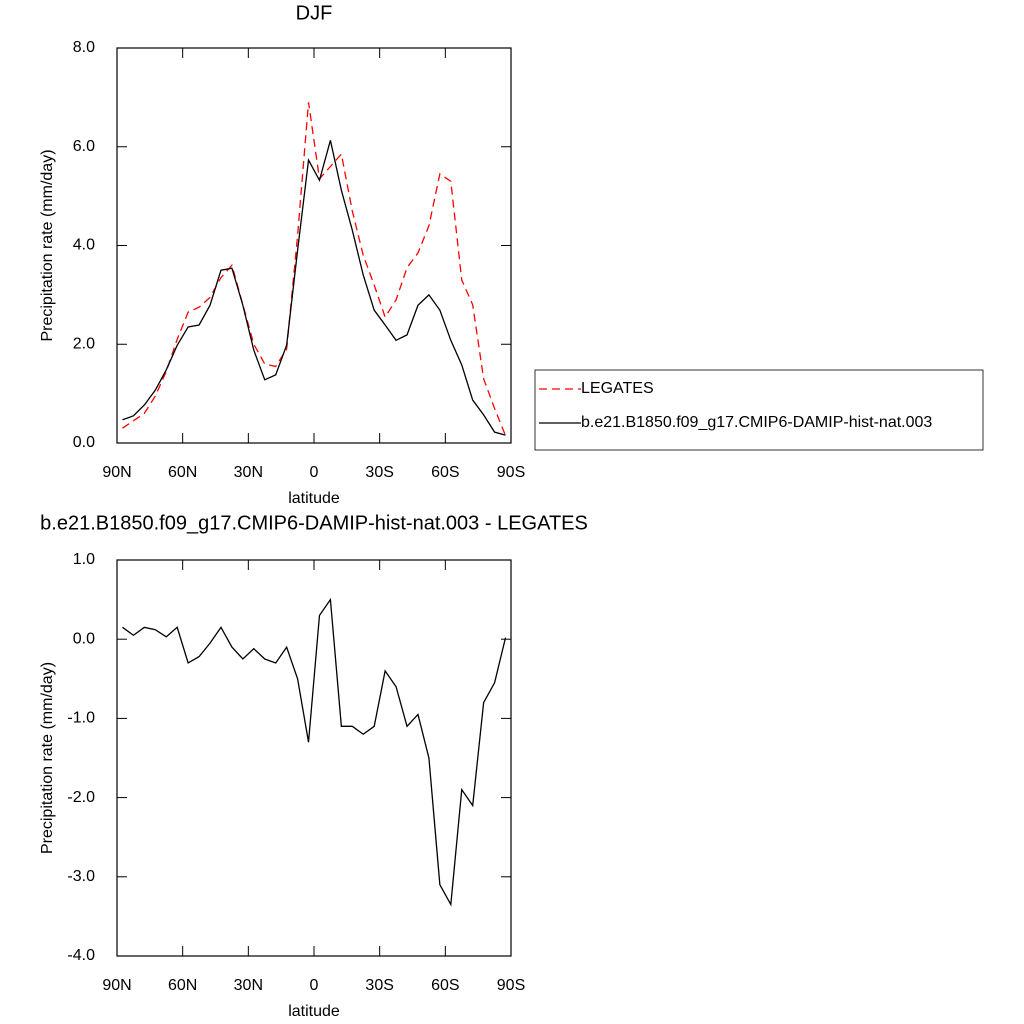  Describe the element at coordinates (84, 47) in the screenshot. I see `y-tick-label: 8.0` at that location.